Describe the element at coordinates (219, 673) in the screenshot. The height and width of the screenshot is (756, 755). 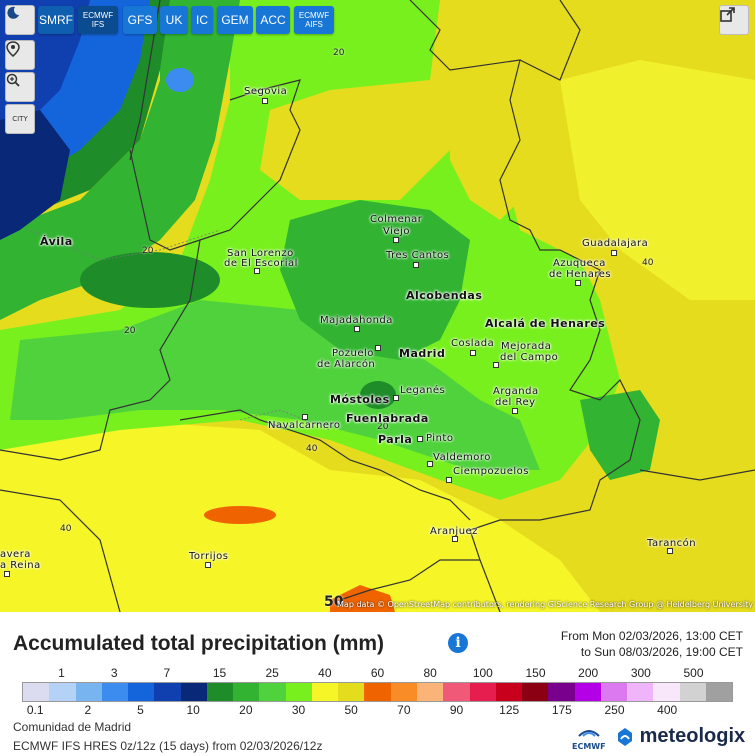
I see `legend-top-label: 15` at that location.